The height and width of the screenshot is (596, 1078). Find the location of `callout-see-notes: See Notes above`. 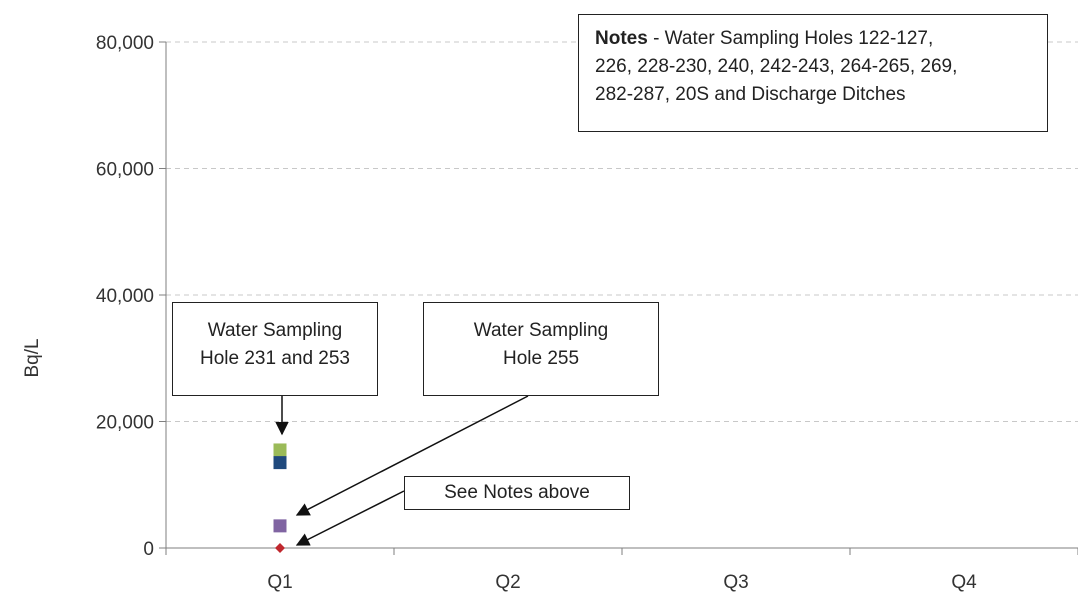

callout-see-notes: See Notes above is located at coordinates (517, 493).